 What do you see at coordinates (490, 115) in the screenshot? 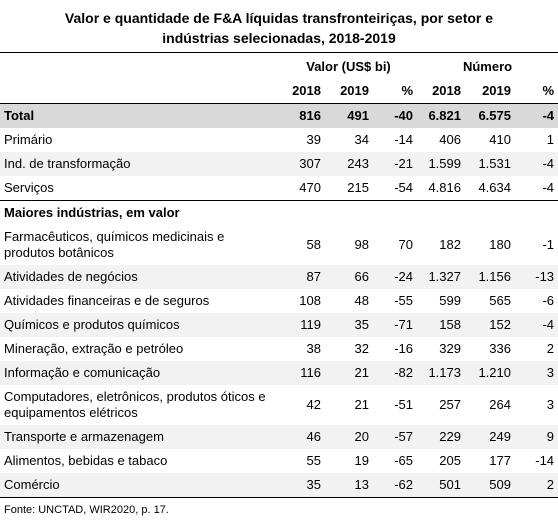
I see `cell: 6.575` at bounding box center [490, 115].